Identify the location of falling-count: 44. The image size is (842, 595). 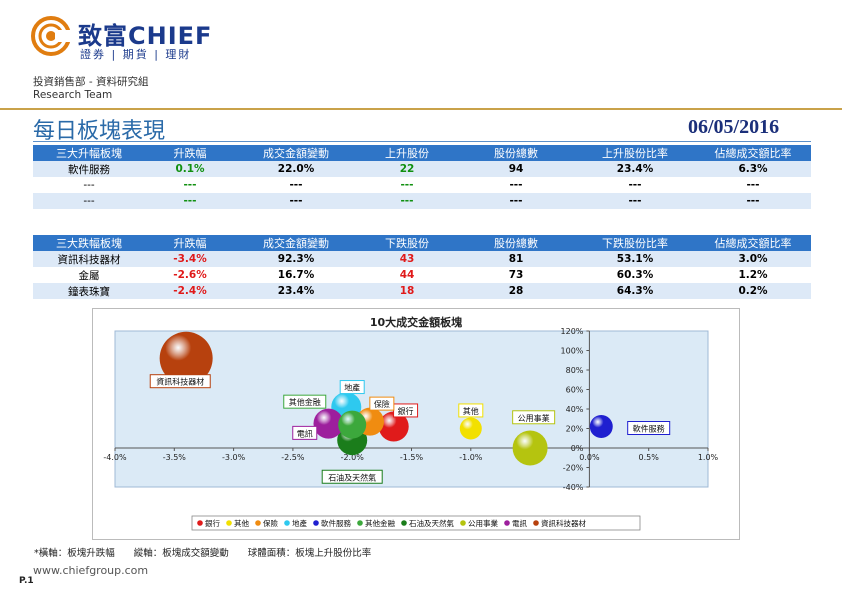
(407, 275).